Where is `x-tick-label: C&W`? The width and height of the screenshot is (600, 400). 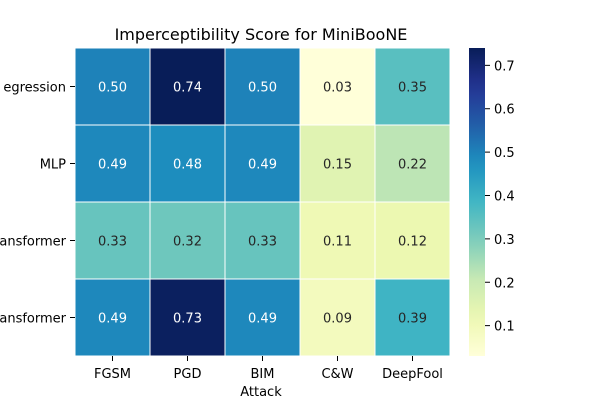 x-tick-label: C&W is located at coordinates (337, 374).